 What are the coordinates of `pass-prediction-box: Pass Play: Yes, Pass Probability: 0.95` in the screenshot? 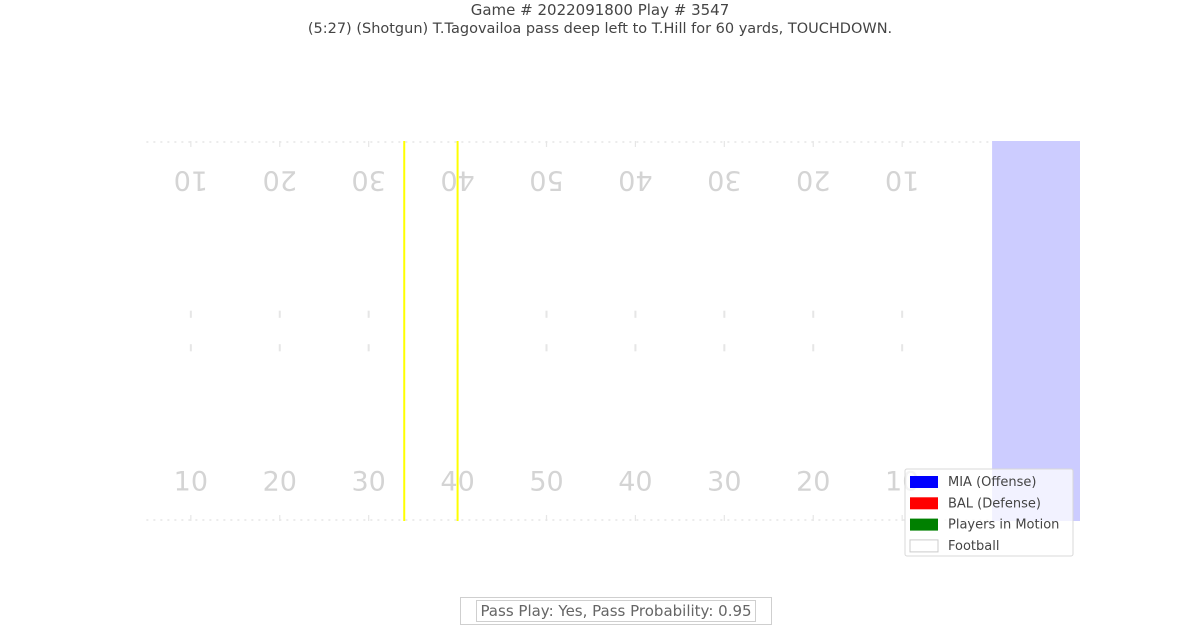 It's located at (616, 611).